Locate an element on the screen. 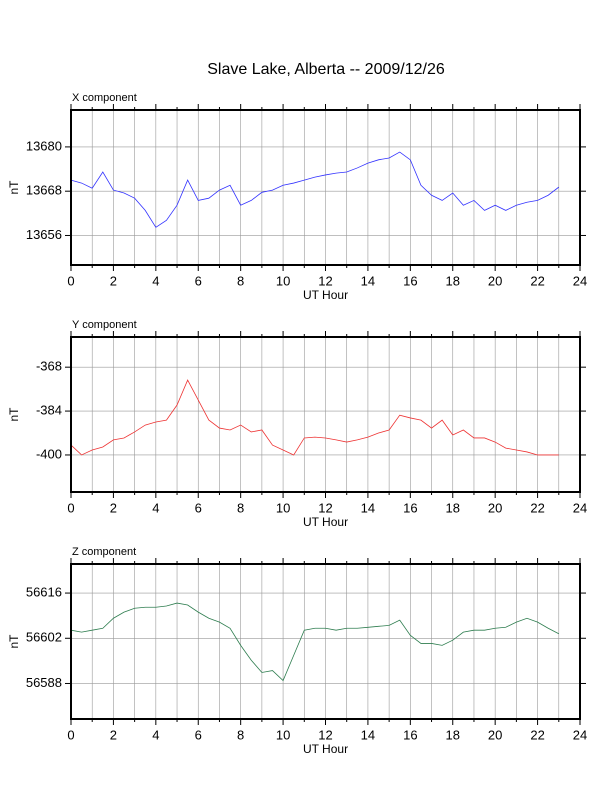 This screenshot has width=612, height=792. y-tick-label: 56602 is located at coordinates (44, 637).